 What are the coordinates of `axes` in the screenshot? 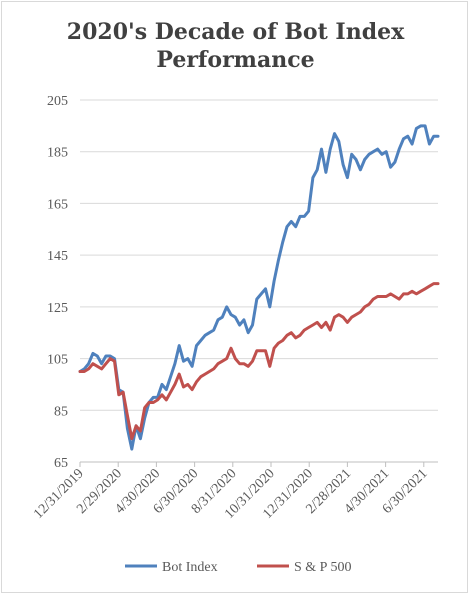 It's located at (258, 464).